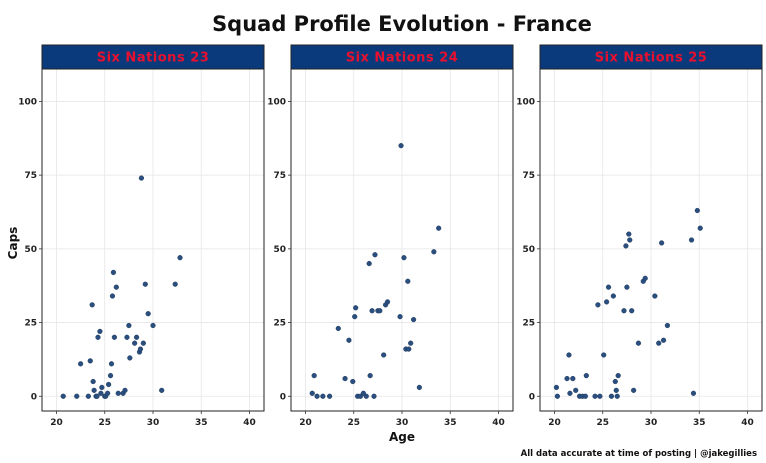 The width and height of the screenshot is (766, 463). I want to click on x-tick-label: 30, so click(402, 423).